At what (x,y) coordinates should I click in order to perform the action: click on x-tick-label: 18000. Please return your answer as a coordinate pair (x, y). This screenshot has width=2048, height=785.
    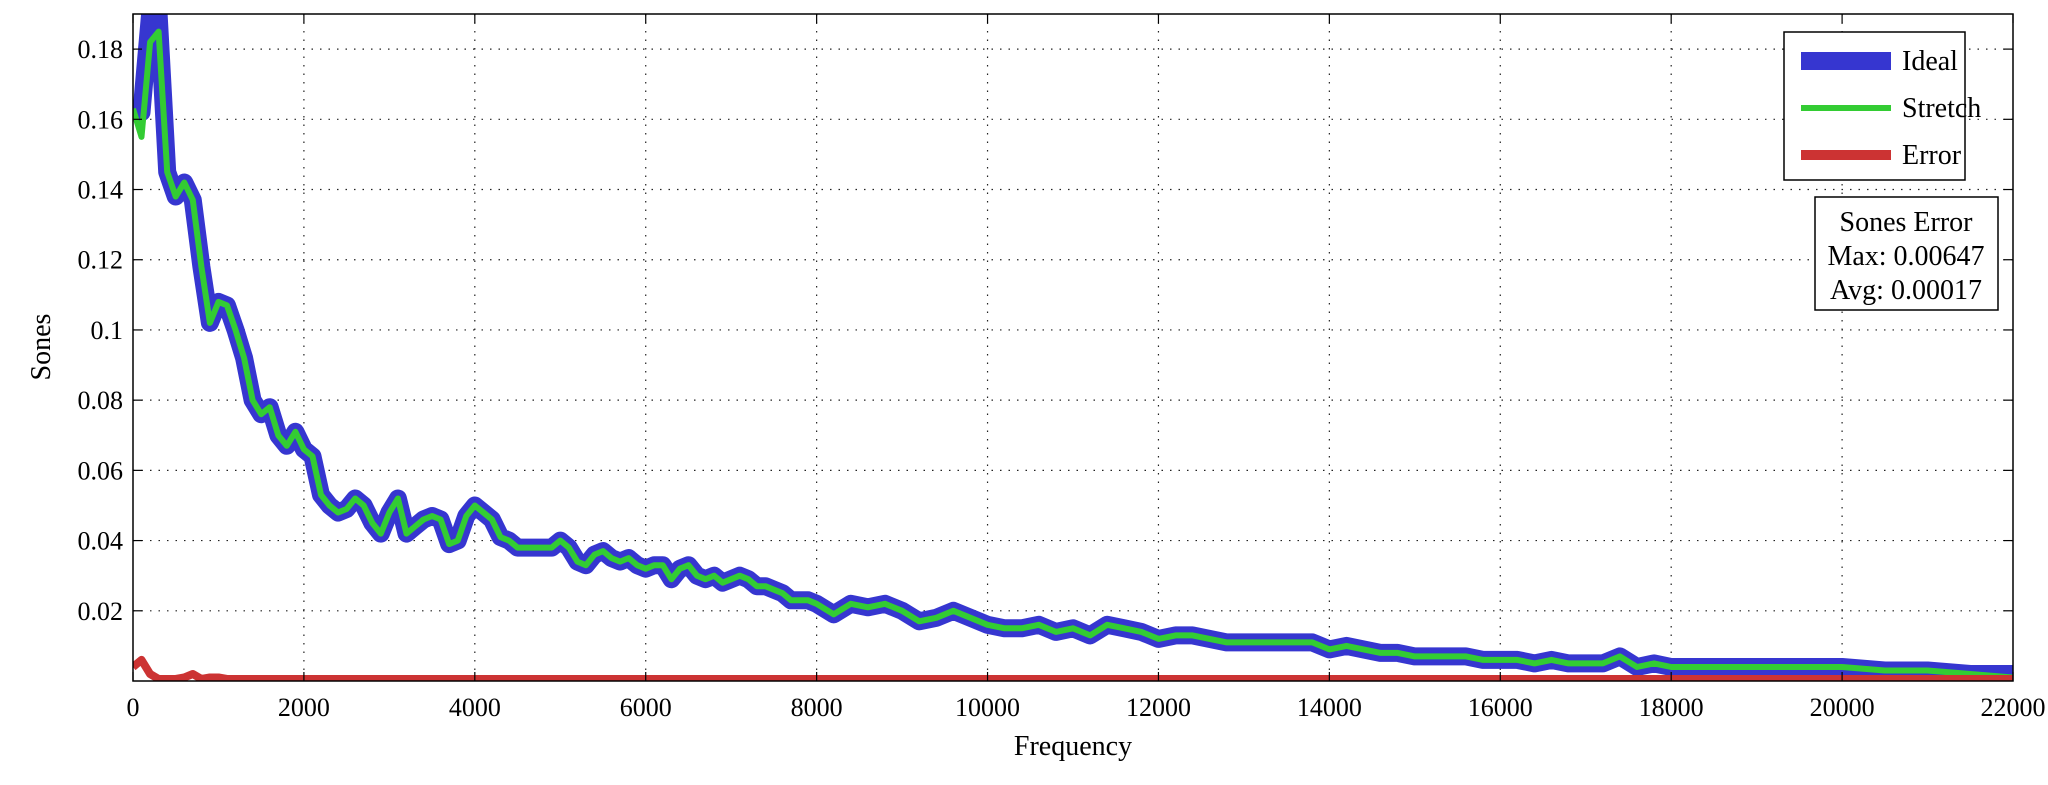
    Looking at the image, I should click on (1671, 707).